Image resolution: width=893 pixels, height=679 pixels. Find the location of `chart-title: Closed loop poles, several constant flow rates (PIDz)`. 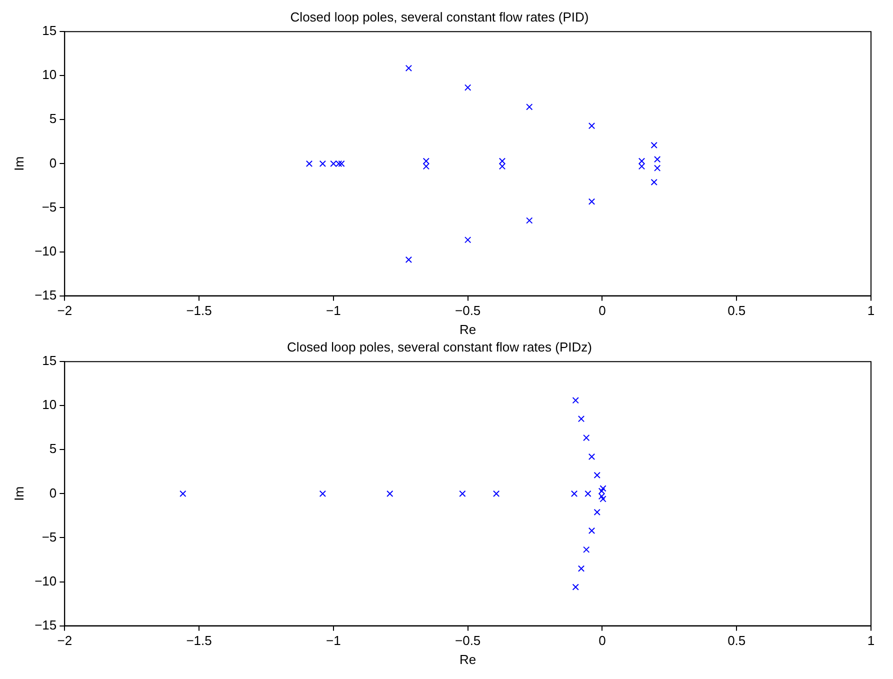

chart-title: Closed loop poles, several constant flow rates (PIDz) is located at coordinates (439, 346).